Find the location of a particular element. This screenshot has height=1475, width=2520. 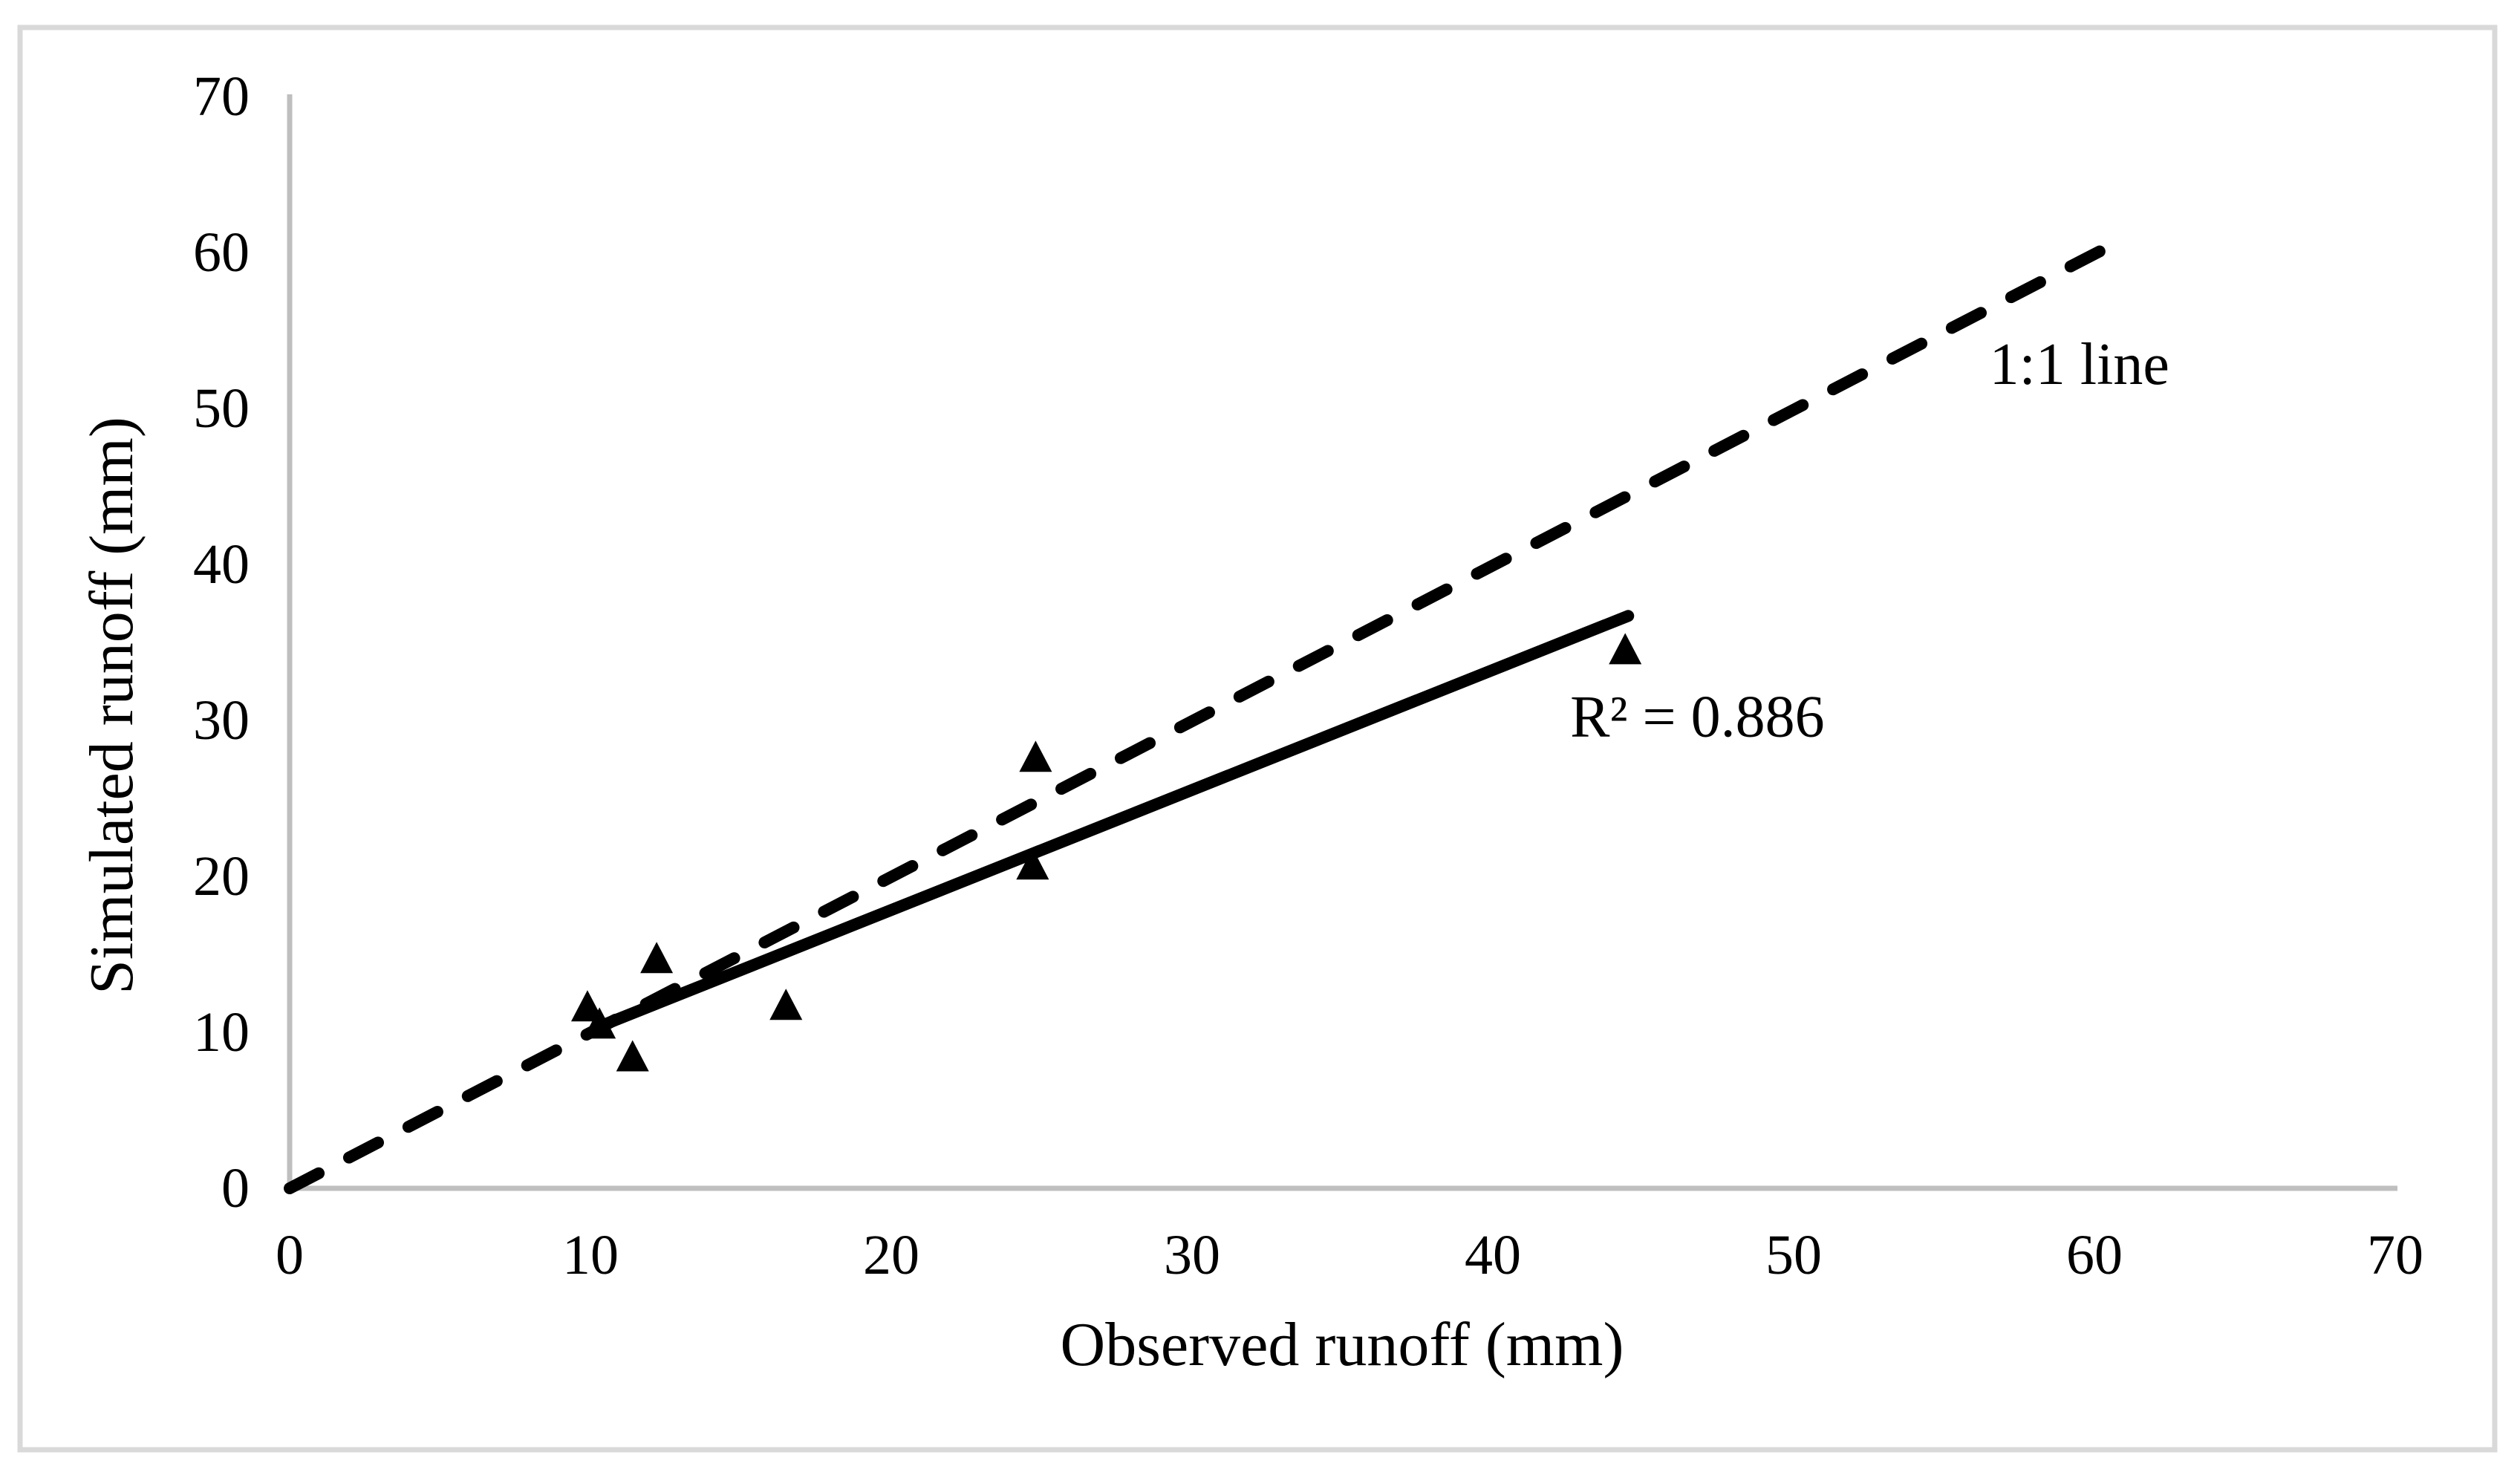

x-axis-title: Observed runoff (mm) is located at coordinates (1343, 1345).